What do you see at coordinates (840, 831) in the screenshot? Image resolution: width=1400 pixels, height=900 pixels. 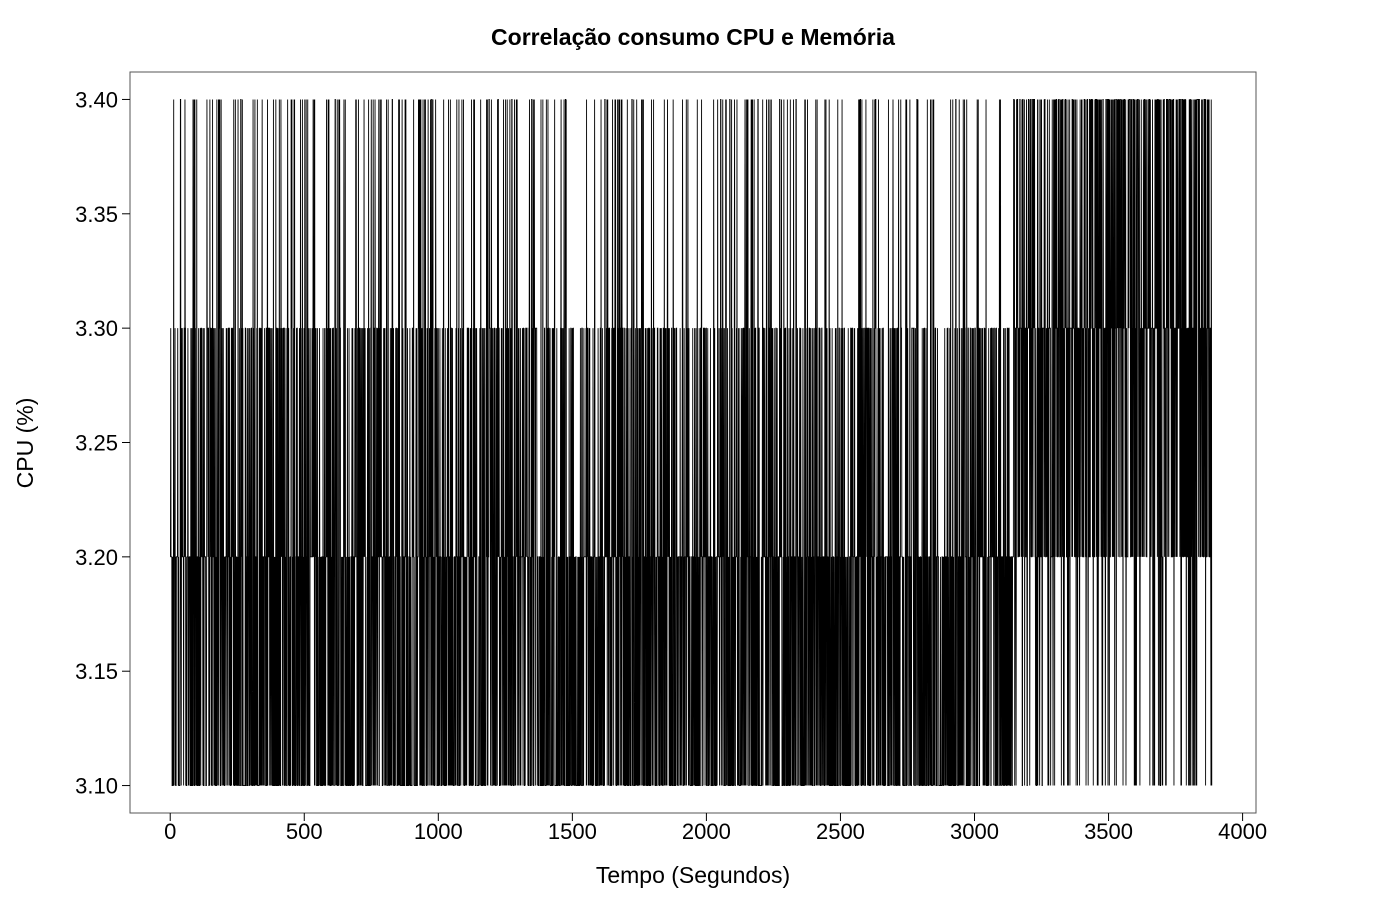 I see `x-tick-label: 2500` at bounding box center [840, 831].